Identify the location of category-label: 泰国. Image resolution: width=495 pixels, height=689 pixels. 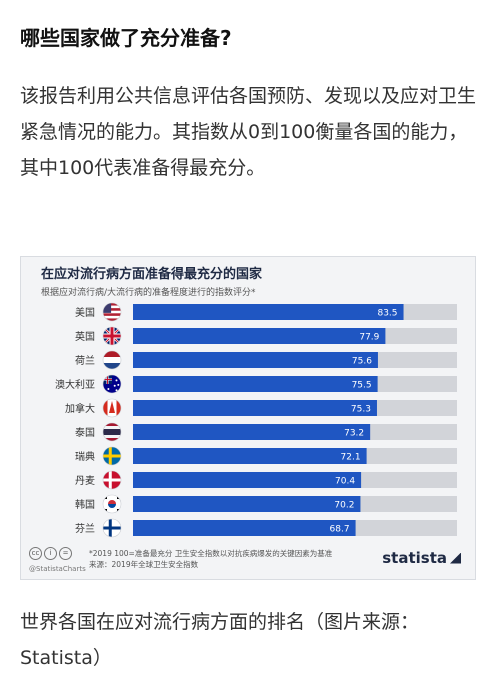
(85, 432).